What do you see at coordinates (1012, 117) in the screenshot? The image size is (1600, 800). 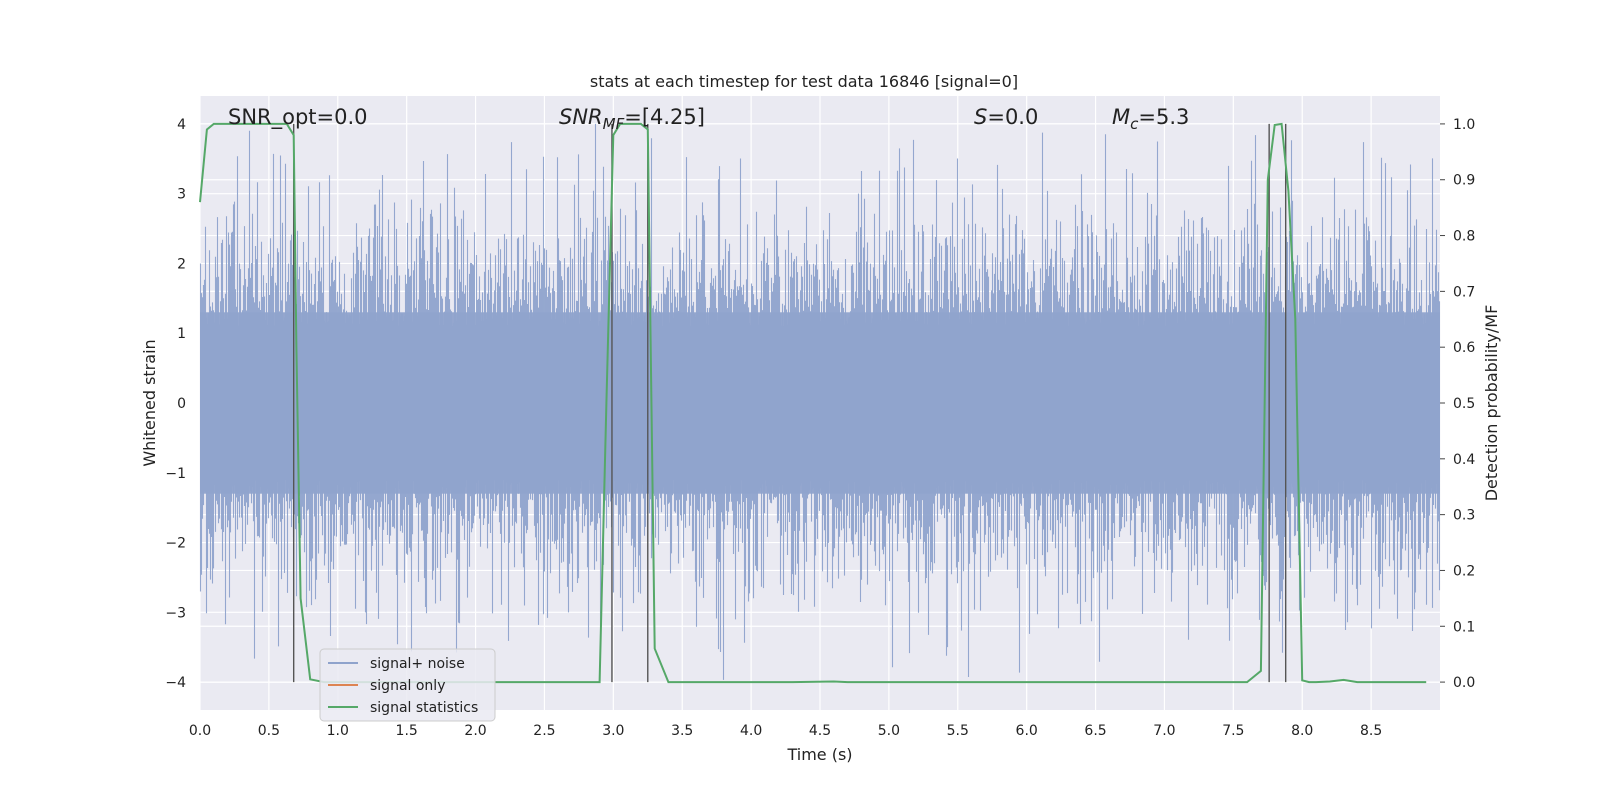 I see `annotation-s-value: =0.0` at bounding box center [1012, 117].